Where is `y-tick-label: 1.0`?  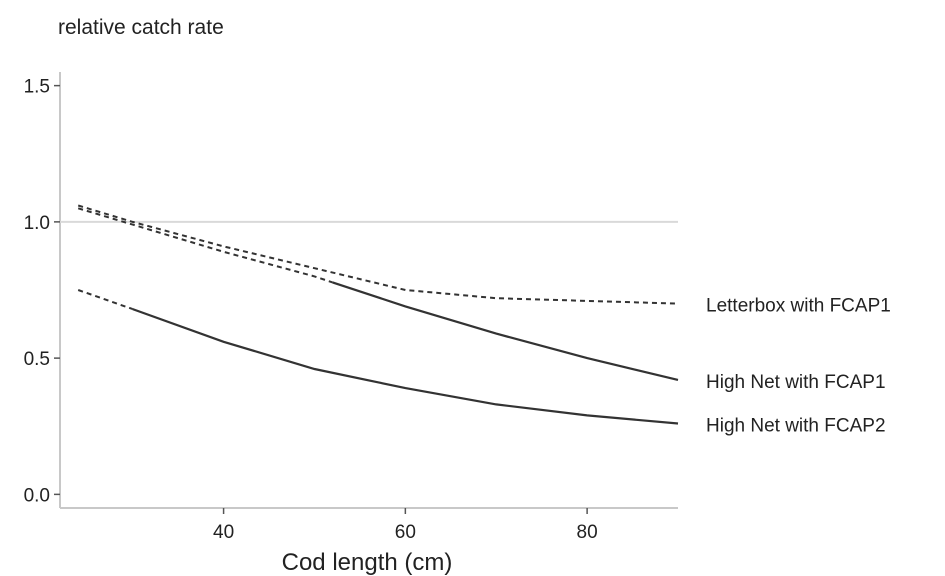 y-tick-label: 1.0 is located at coordinates (37, 223).